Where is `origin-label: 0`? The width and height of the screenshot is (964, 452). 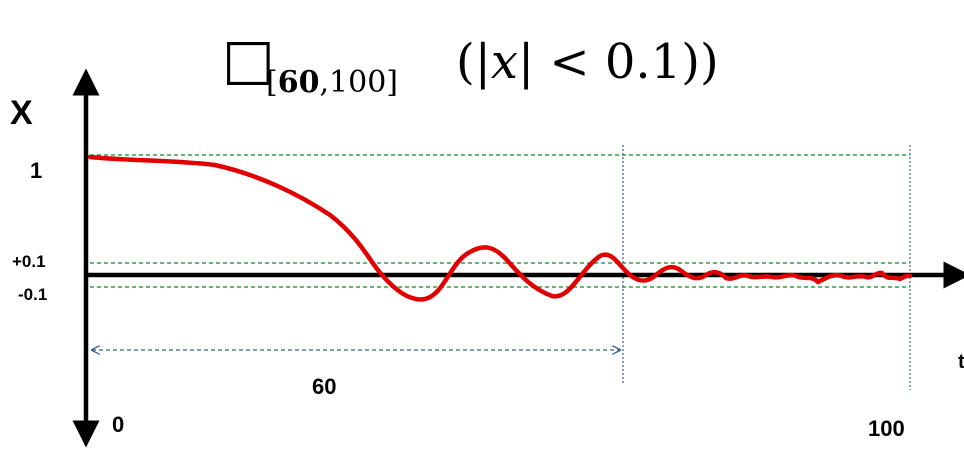 origin-label: 0 is located at coordinates (118, 424).